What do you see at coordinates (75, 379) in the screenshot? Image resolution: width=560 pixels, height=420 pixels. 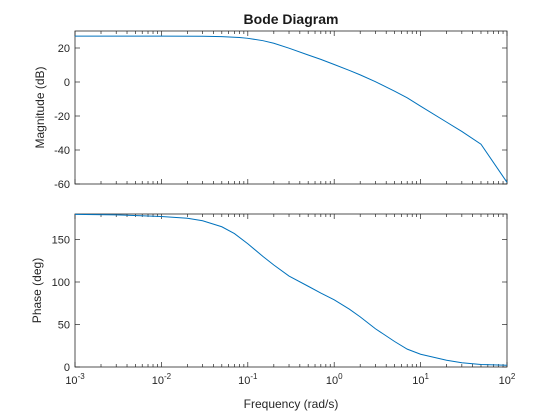 I see `x-tick-label: 10⁻³` at bounding box center [75, 379].